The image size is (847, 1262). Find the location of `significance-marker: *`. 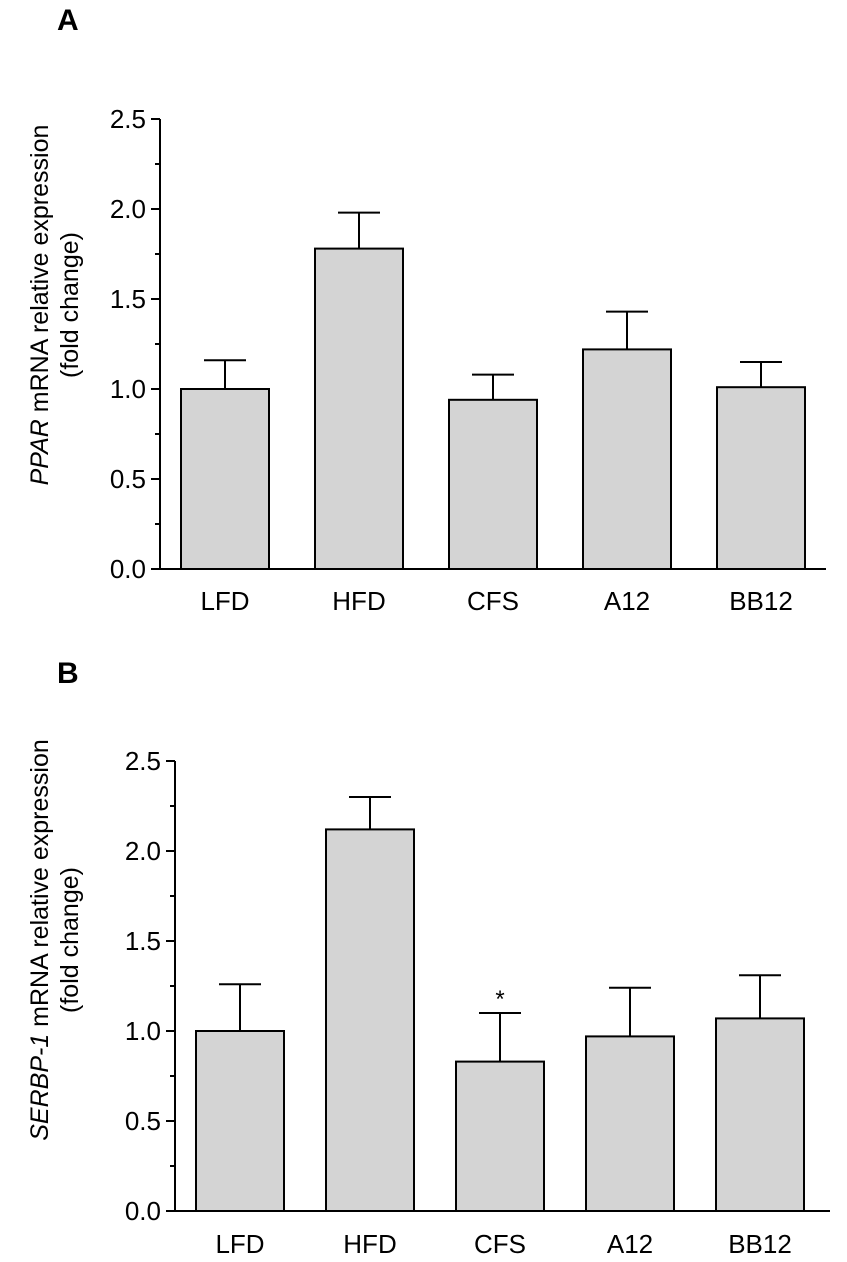

significance-marker: * is located at coordinates (499, 999).